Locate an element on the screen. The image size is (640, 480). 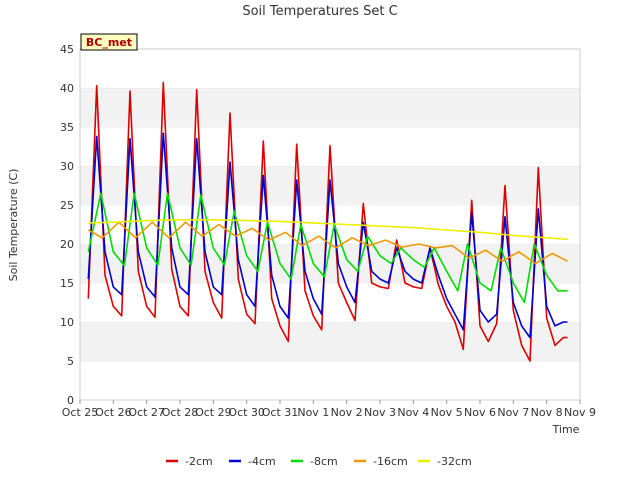
y-tick-label: 30 is located at coordinates (67, 166).